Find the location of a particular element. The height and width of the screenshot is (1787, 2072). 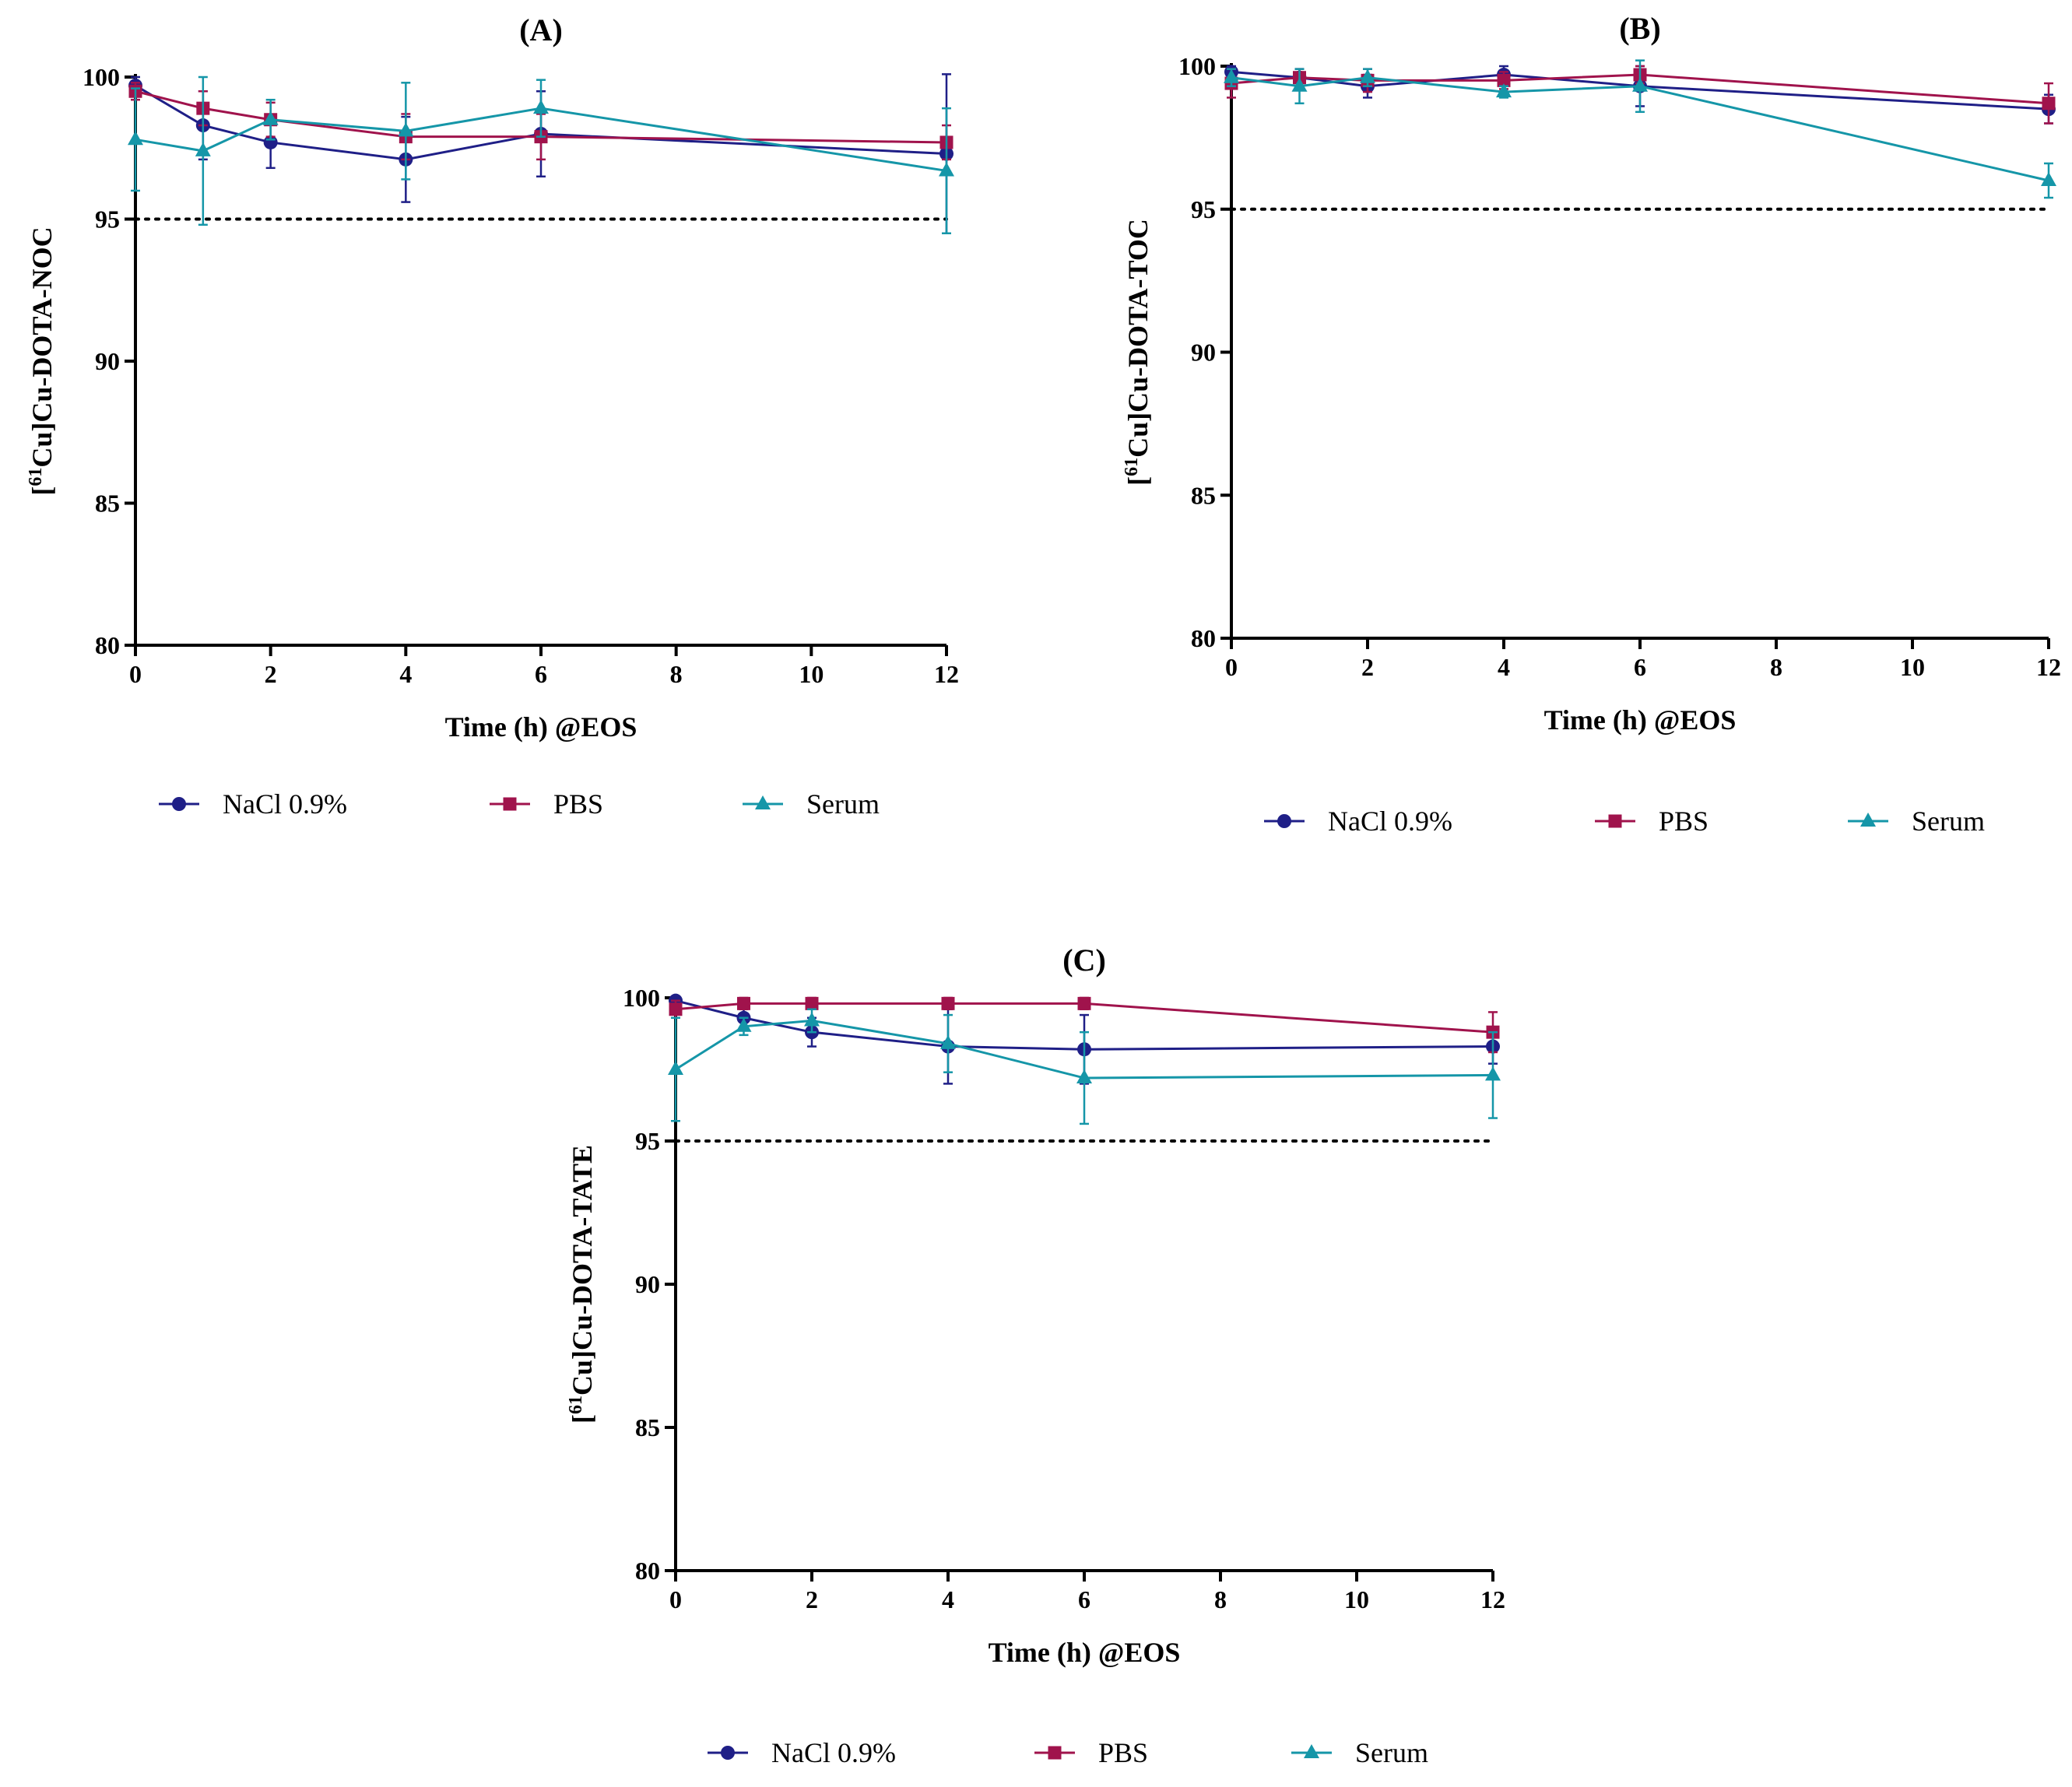

panel-title: (B) is located at coordinates (1639, 28).